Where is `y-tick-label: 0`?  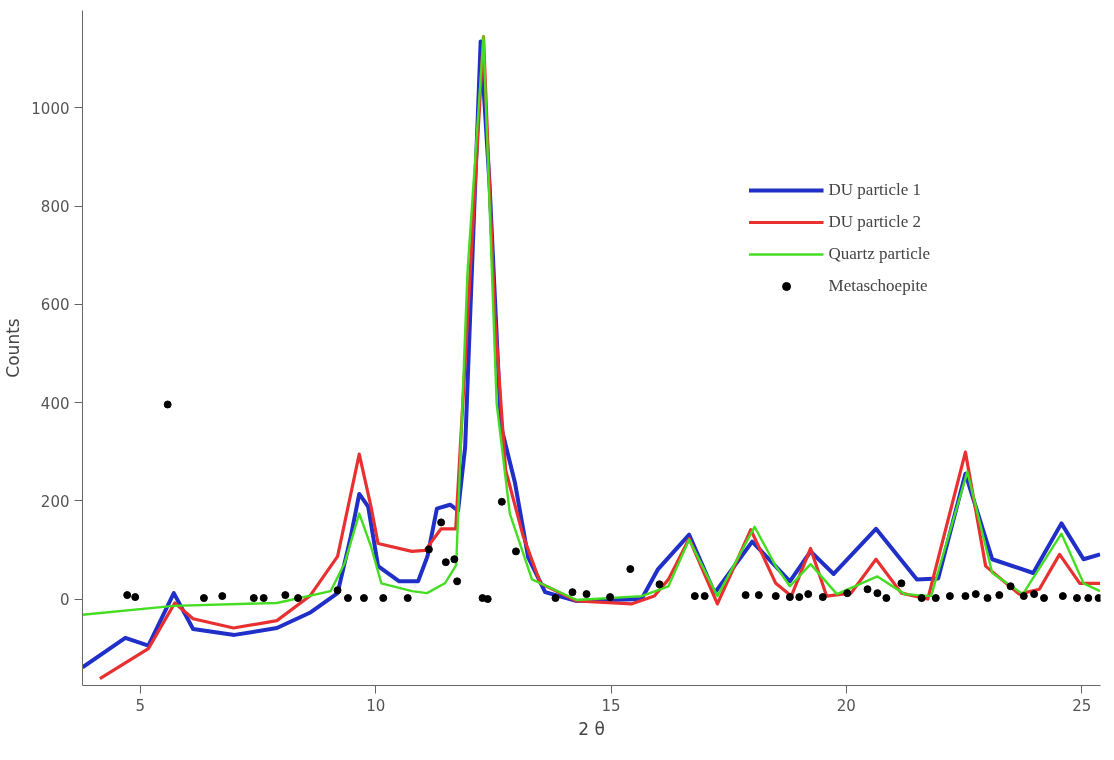 y-tick-label: 0 is located at coordinates (64, 600).